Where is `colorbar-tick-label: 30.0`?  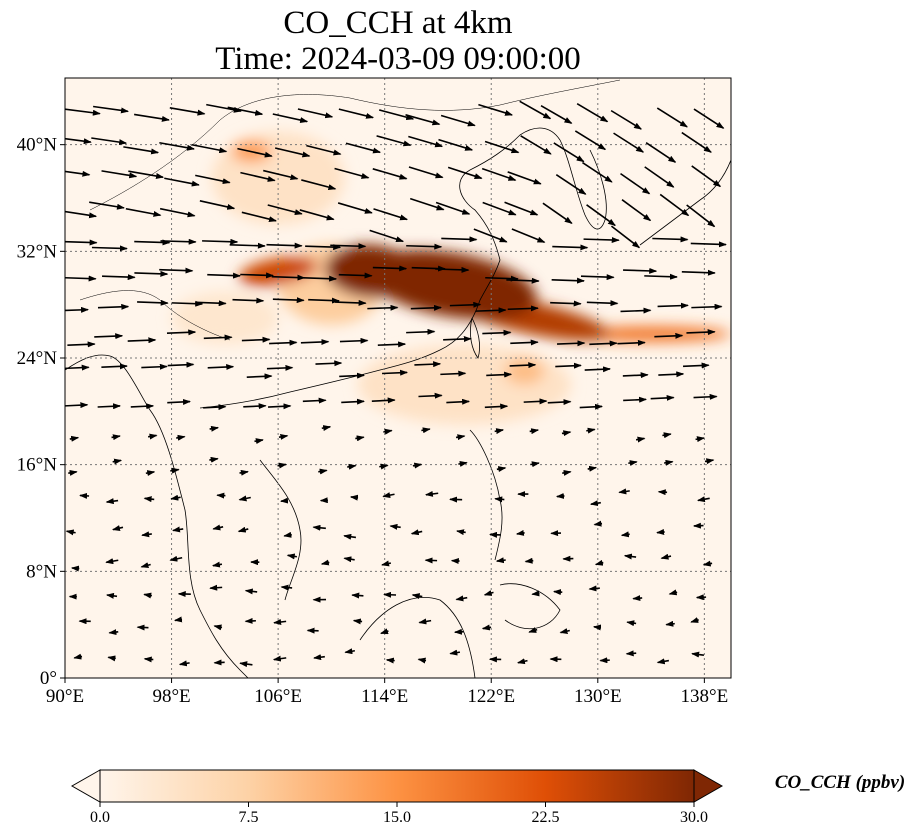
colorbar-tick-label: 30.0 is located at coordinates (694, 817).